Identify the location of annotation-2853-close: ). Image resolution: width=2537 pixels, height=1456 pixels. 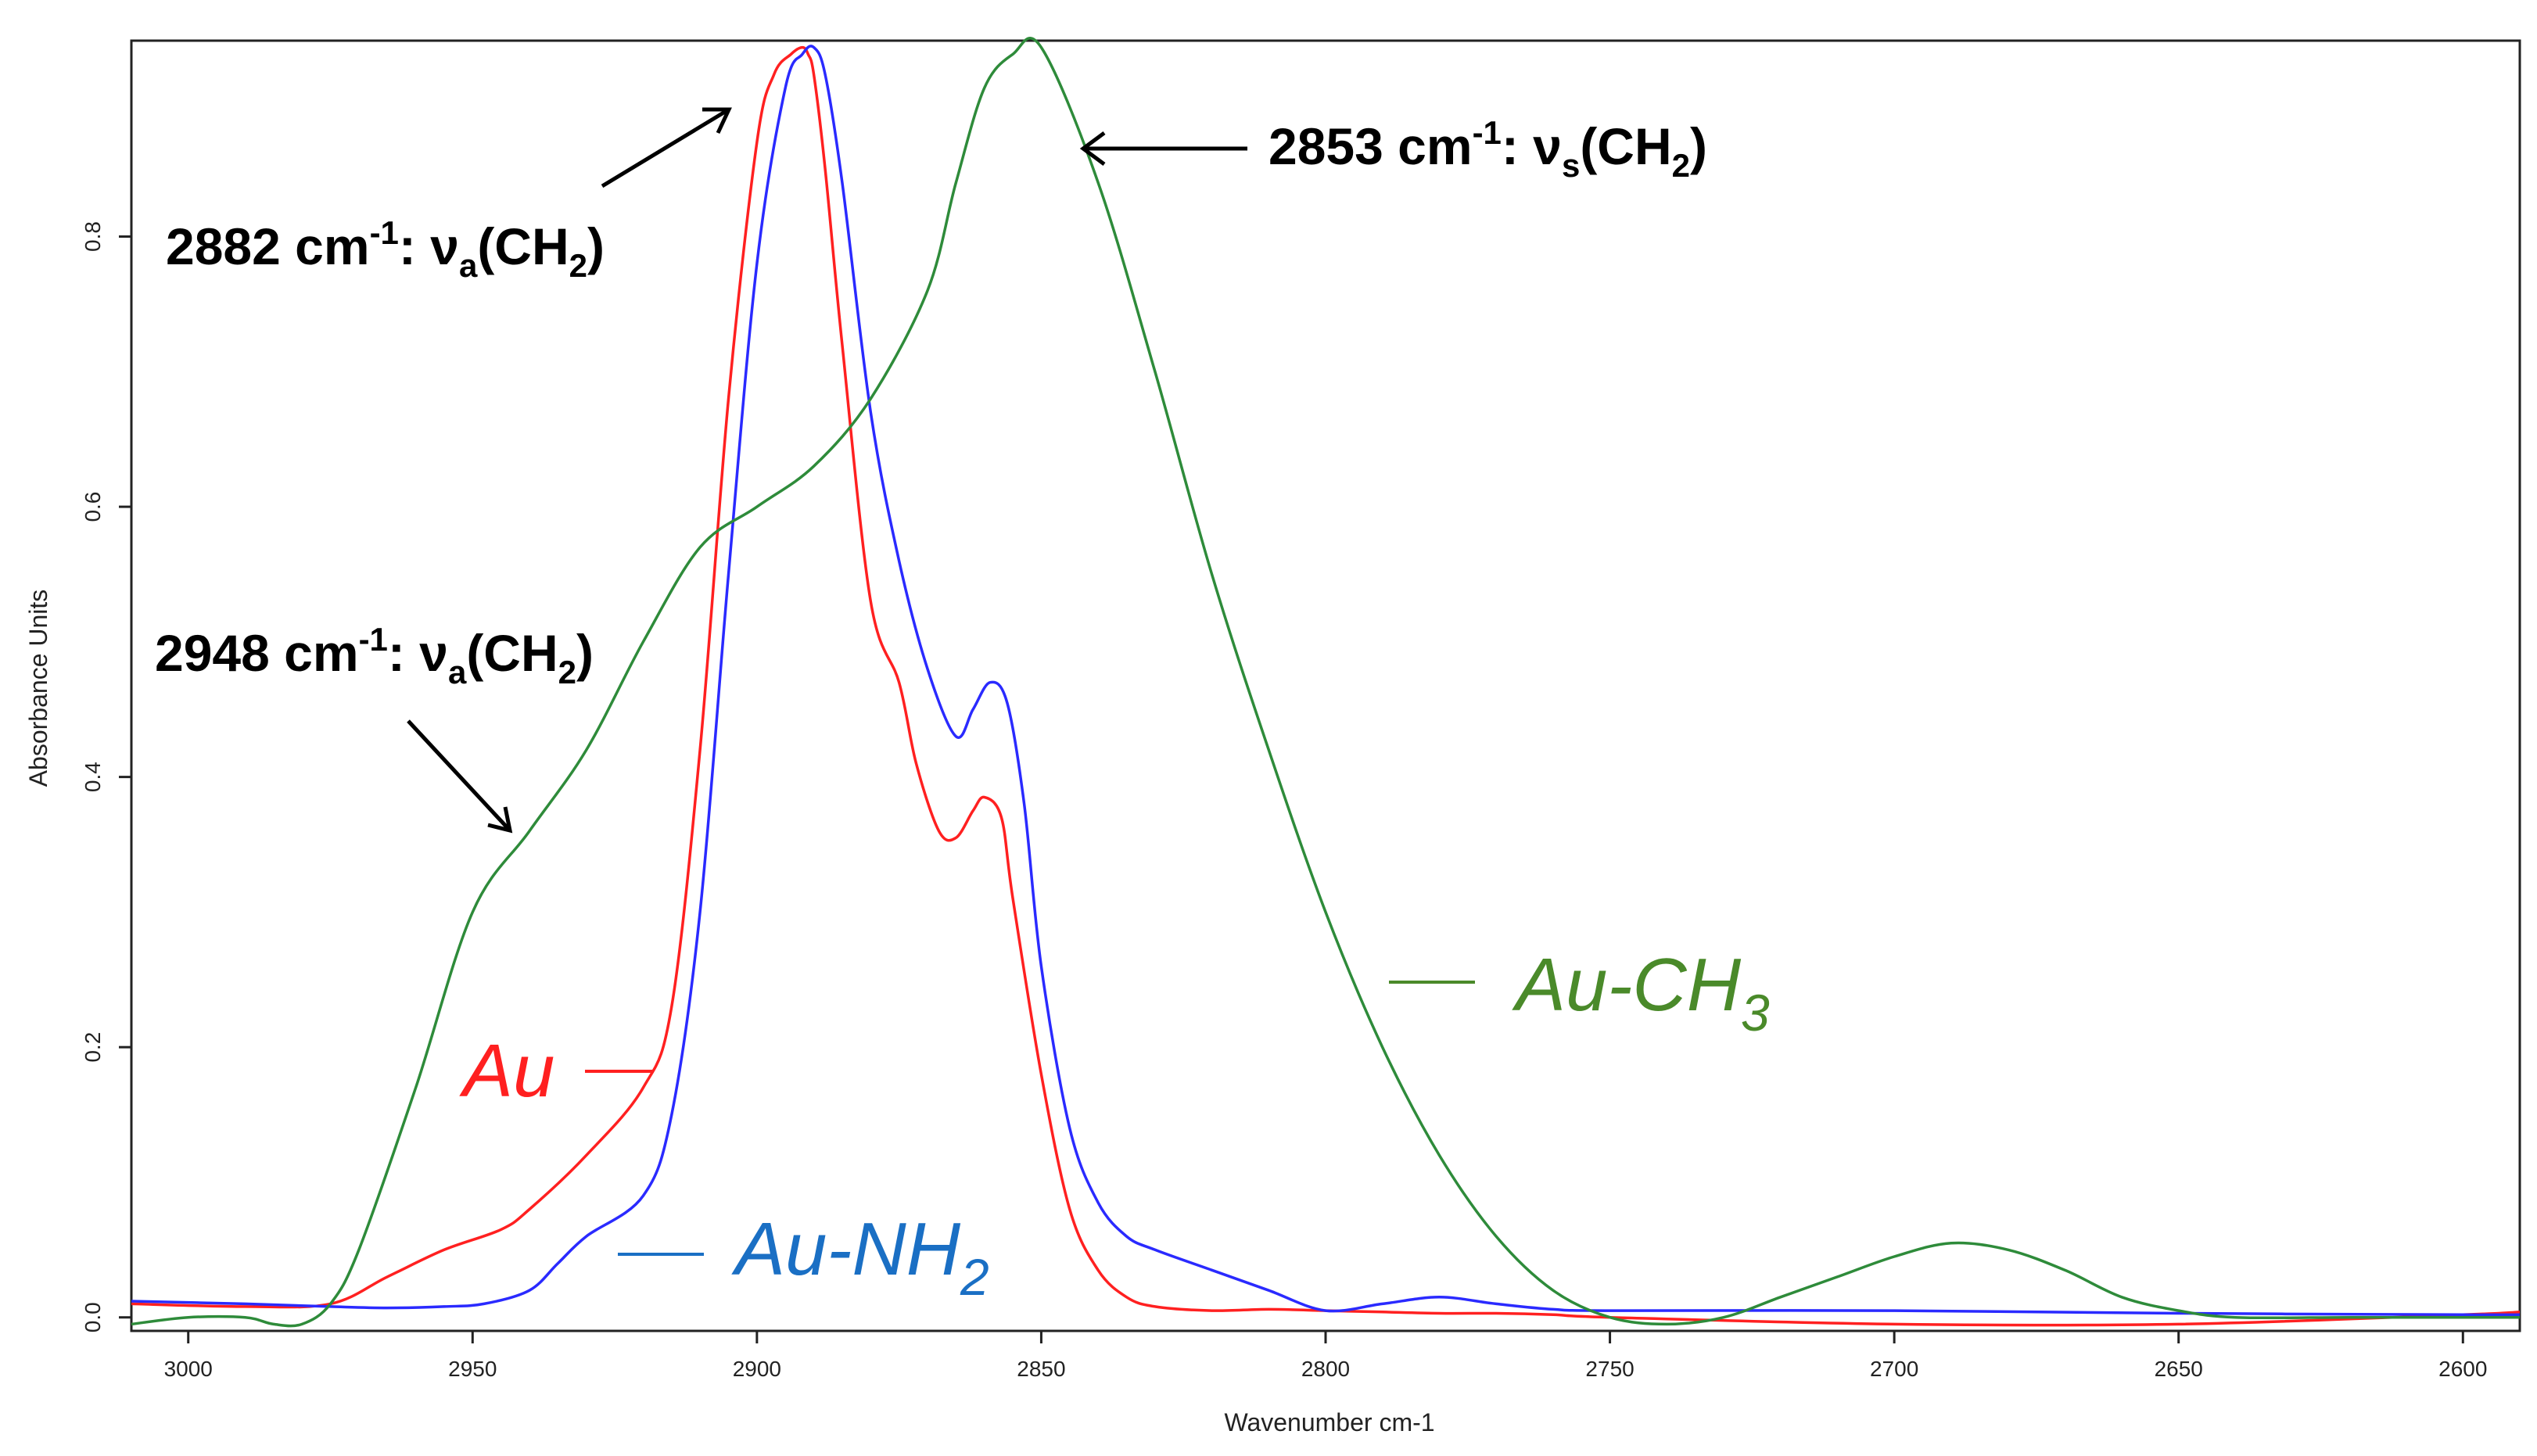
(1698, 146).